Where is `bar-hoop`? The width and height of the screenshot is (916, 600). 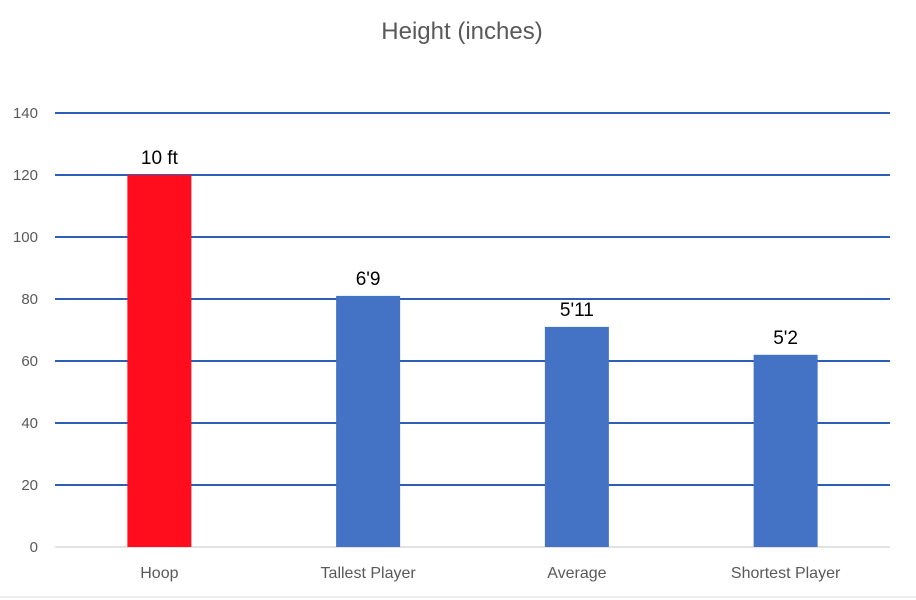
bar-hoop is located at coordinates (159, 361).